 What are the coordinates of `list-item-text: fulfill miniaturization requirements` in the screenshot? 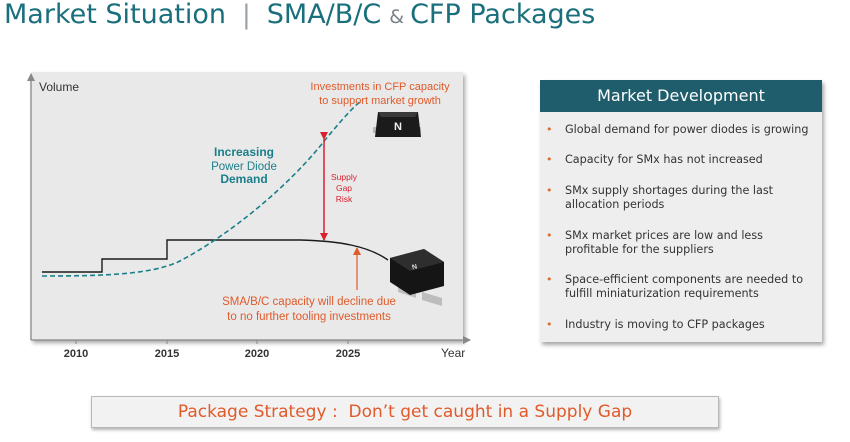 It's located at (662, 293).